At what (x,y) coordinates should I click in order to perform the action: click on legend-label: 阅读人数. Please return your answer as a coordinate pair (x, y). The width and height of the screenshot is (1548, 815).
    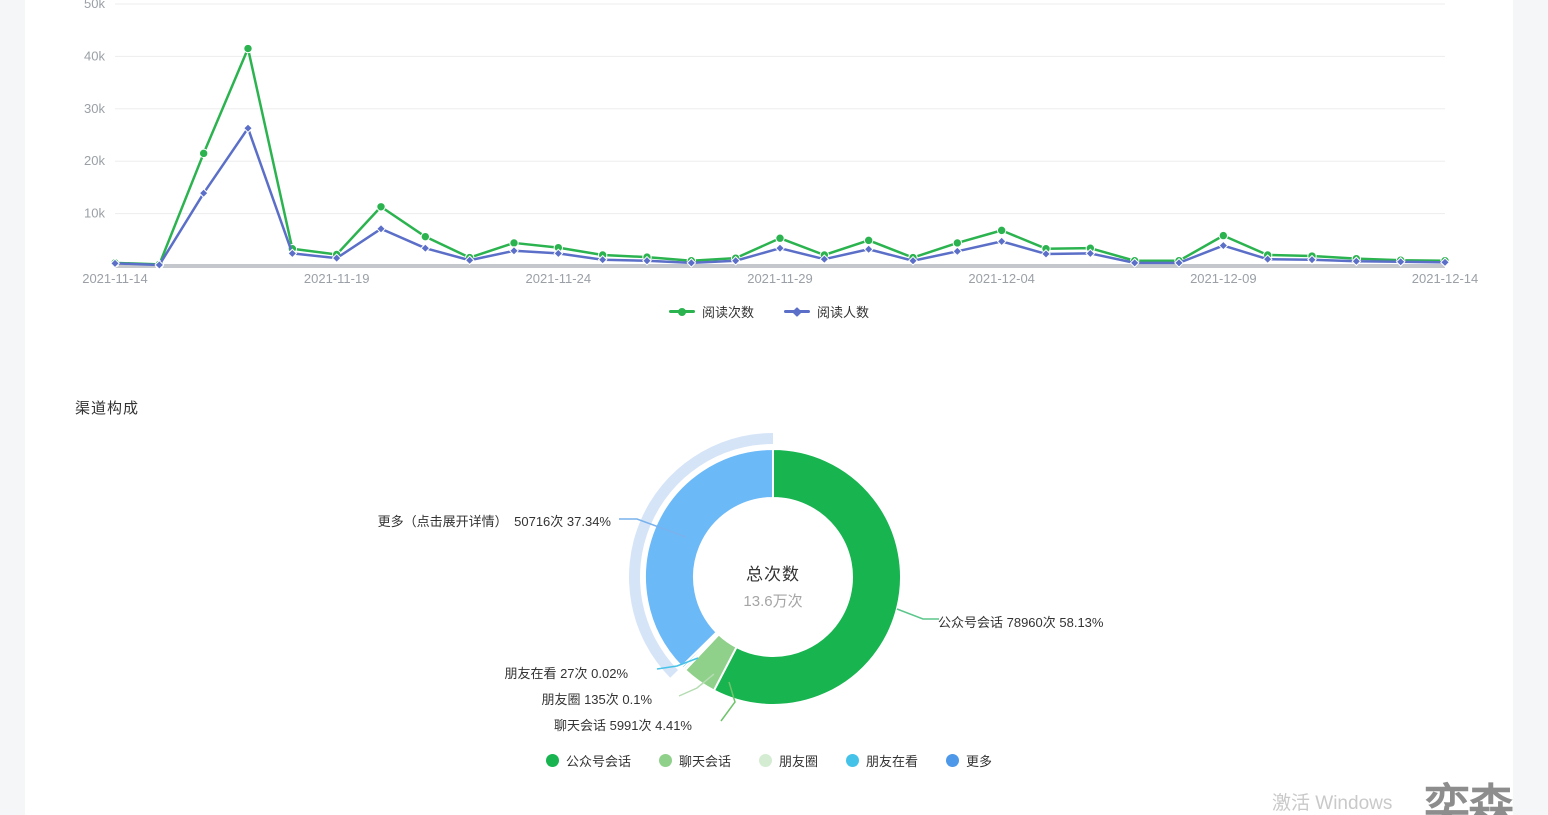
    Looking at the image, I should click on (843, 312).